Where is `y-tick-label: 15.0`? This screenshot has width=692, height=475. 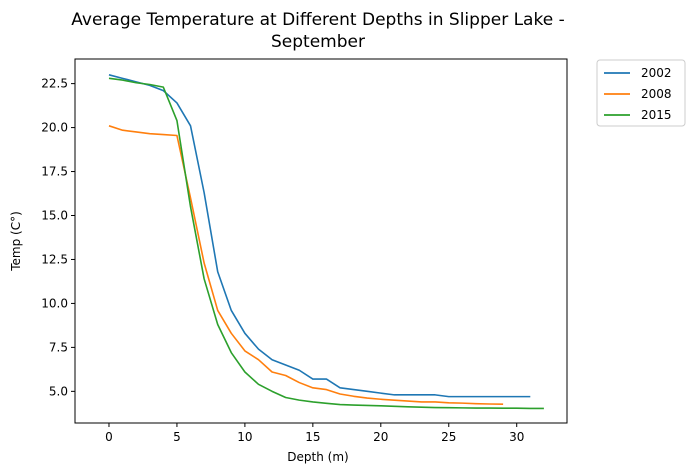
y-tick-label: 15.0 is located at coordinates (54, 216).